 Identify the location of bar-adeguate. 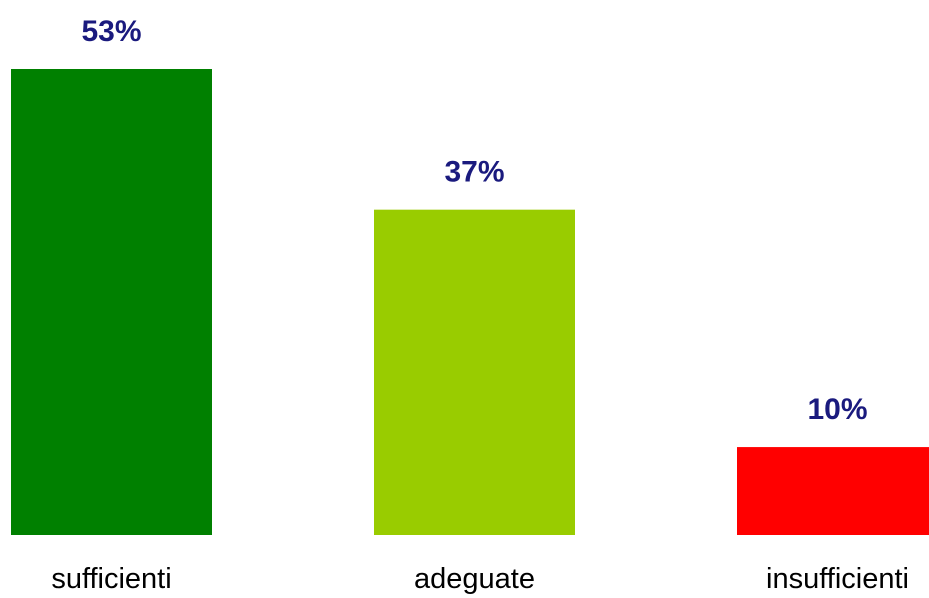
(474, 372).